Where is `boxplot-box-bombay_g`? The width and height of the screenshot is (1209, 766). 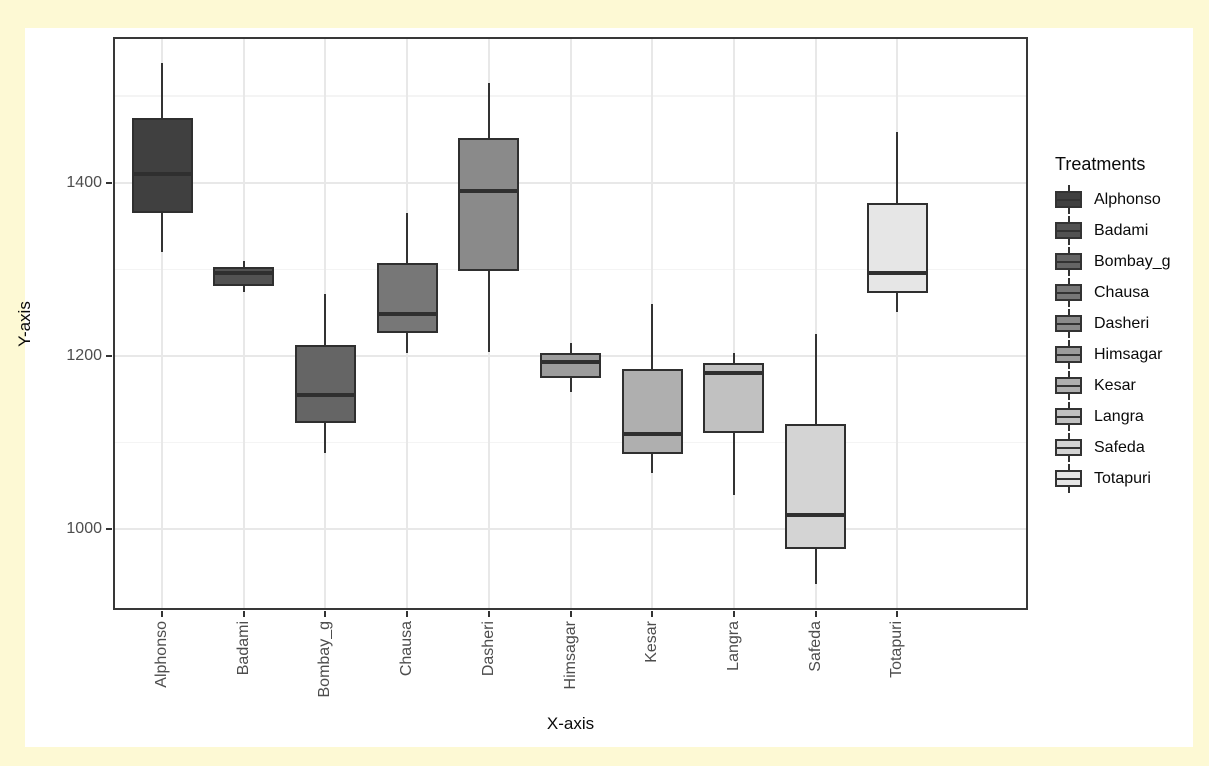
boxplot-box-bombay_g is located at coordinates (325, 383).